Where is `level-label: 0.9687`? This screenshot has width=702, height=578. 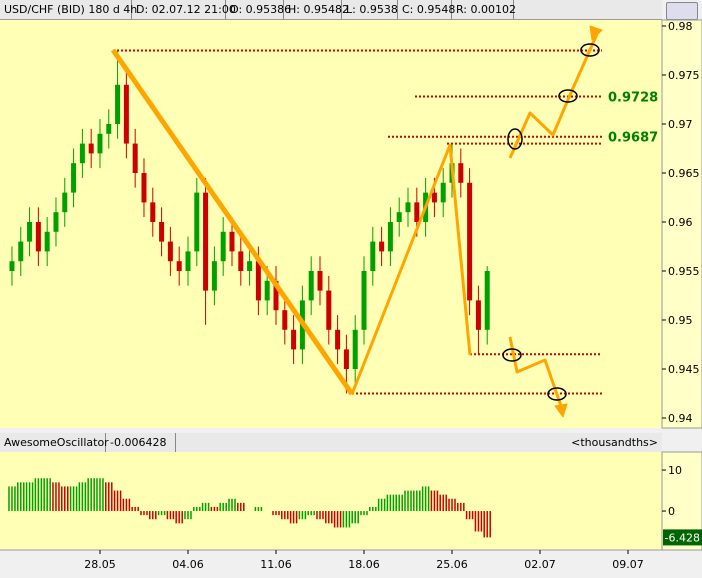
level-label: 0.9687 is located at coordinates (633, 138).